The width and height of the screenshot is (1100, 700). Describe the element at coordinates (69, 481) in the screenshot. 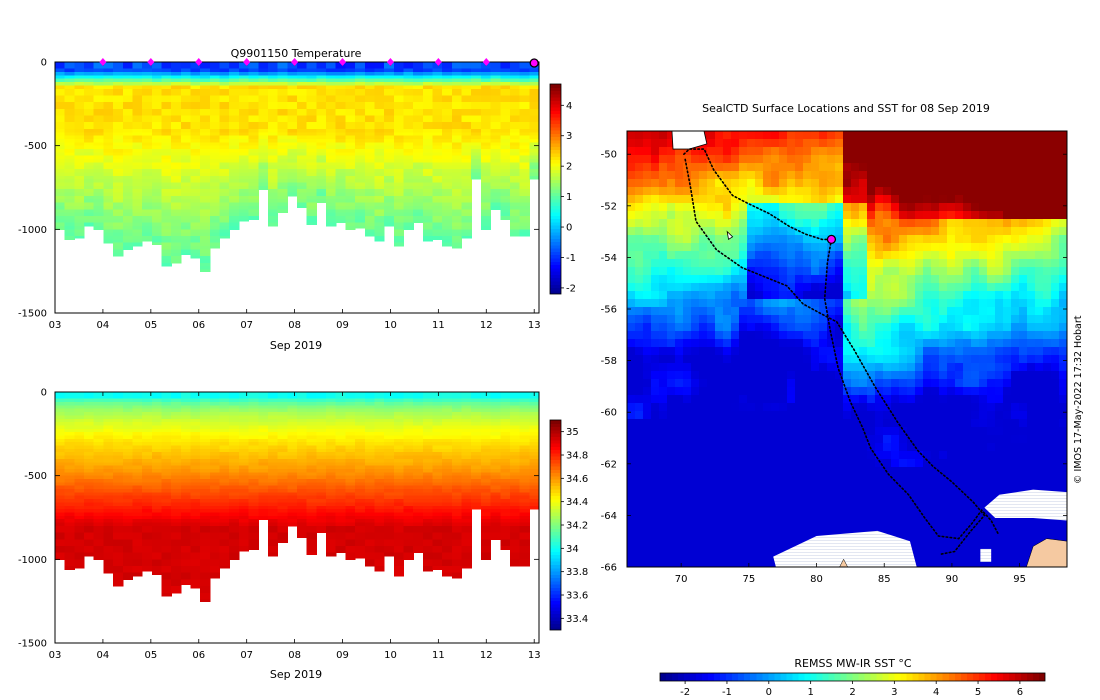

I see `profile-column` at that location.